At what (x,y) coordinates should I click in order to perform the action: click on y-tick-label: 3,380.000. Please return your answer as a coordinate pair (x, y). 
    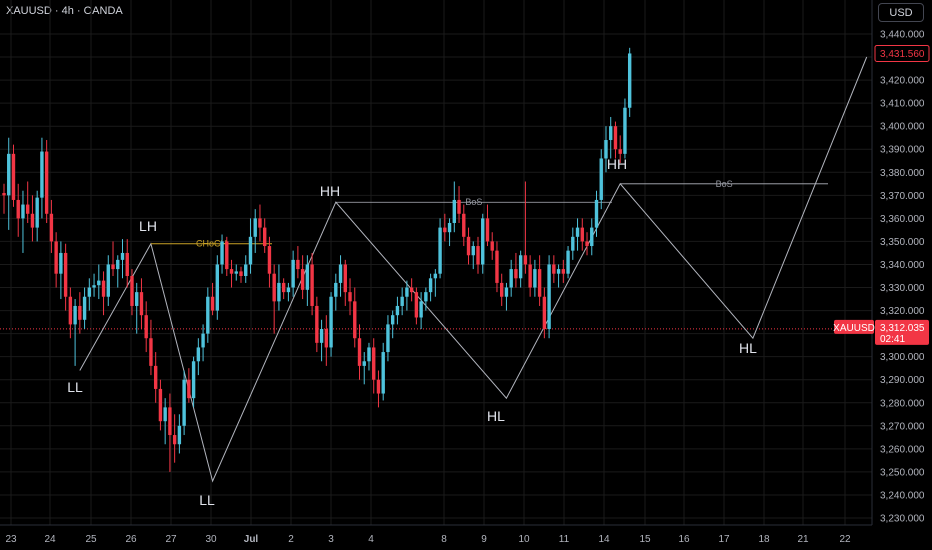
    Looking at the image, I should click on (902, 173).